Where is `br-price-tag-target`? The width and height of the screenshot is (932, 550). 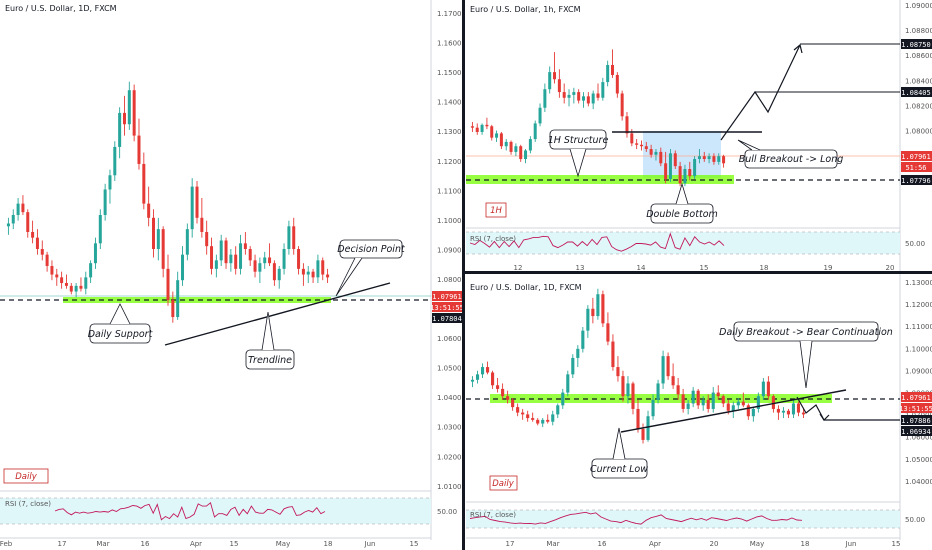 br-price-tag-target is located at coordinates (916, 431).